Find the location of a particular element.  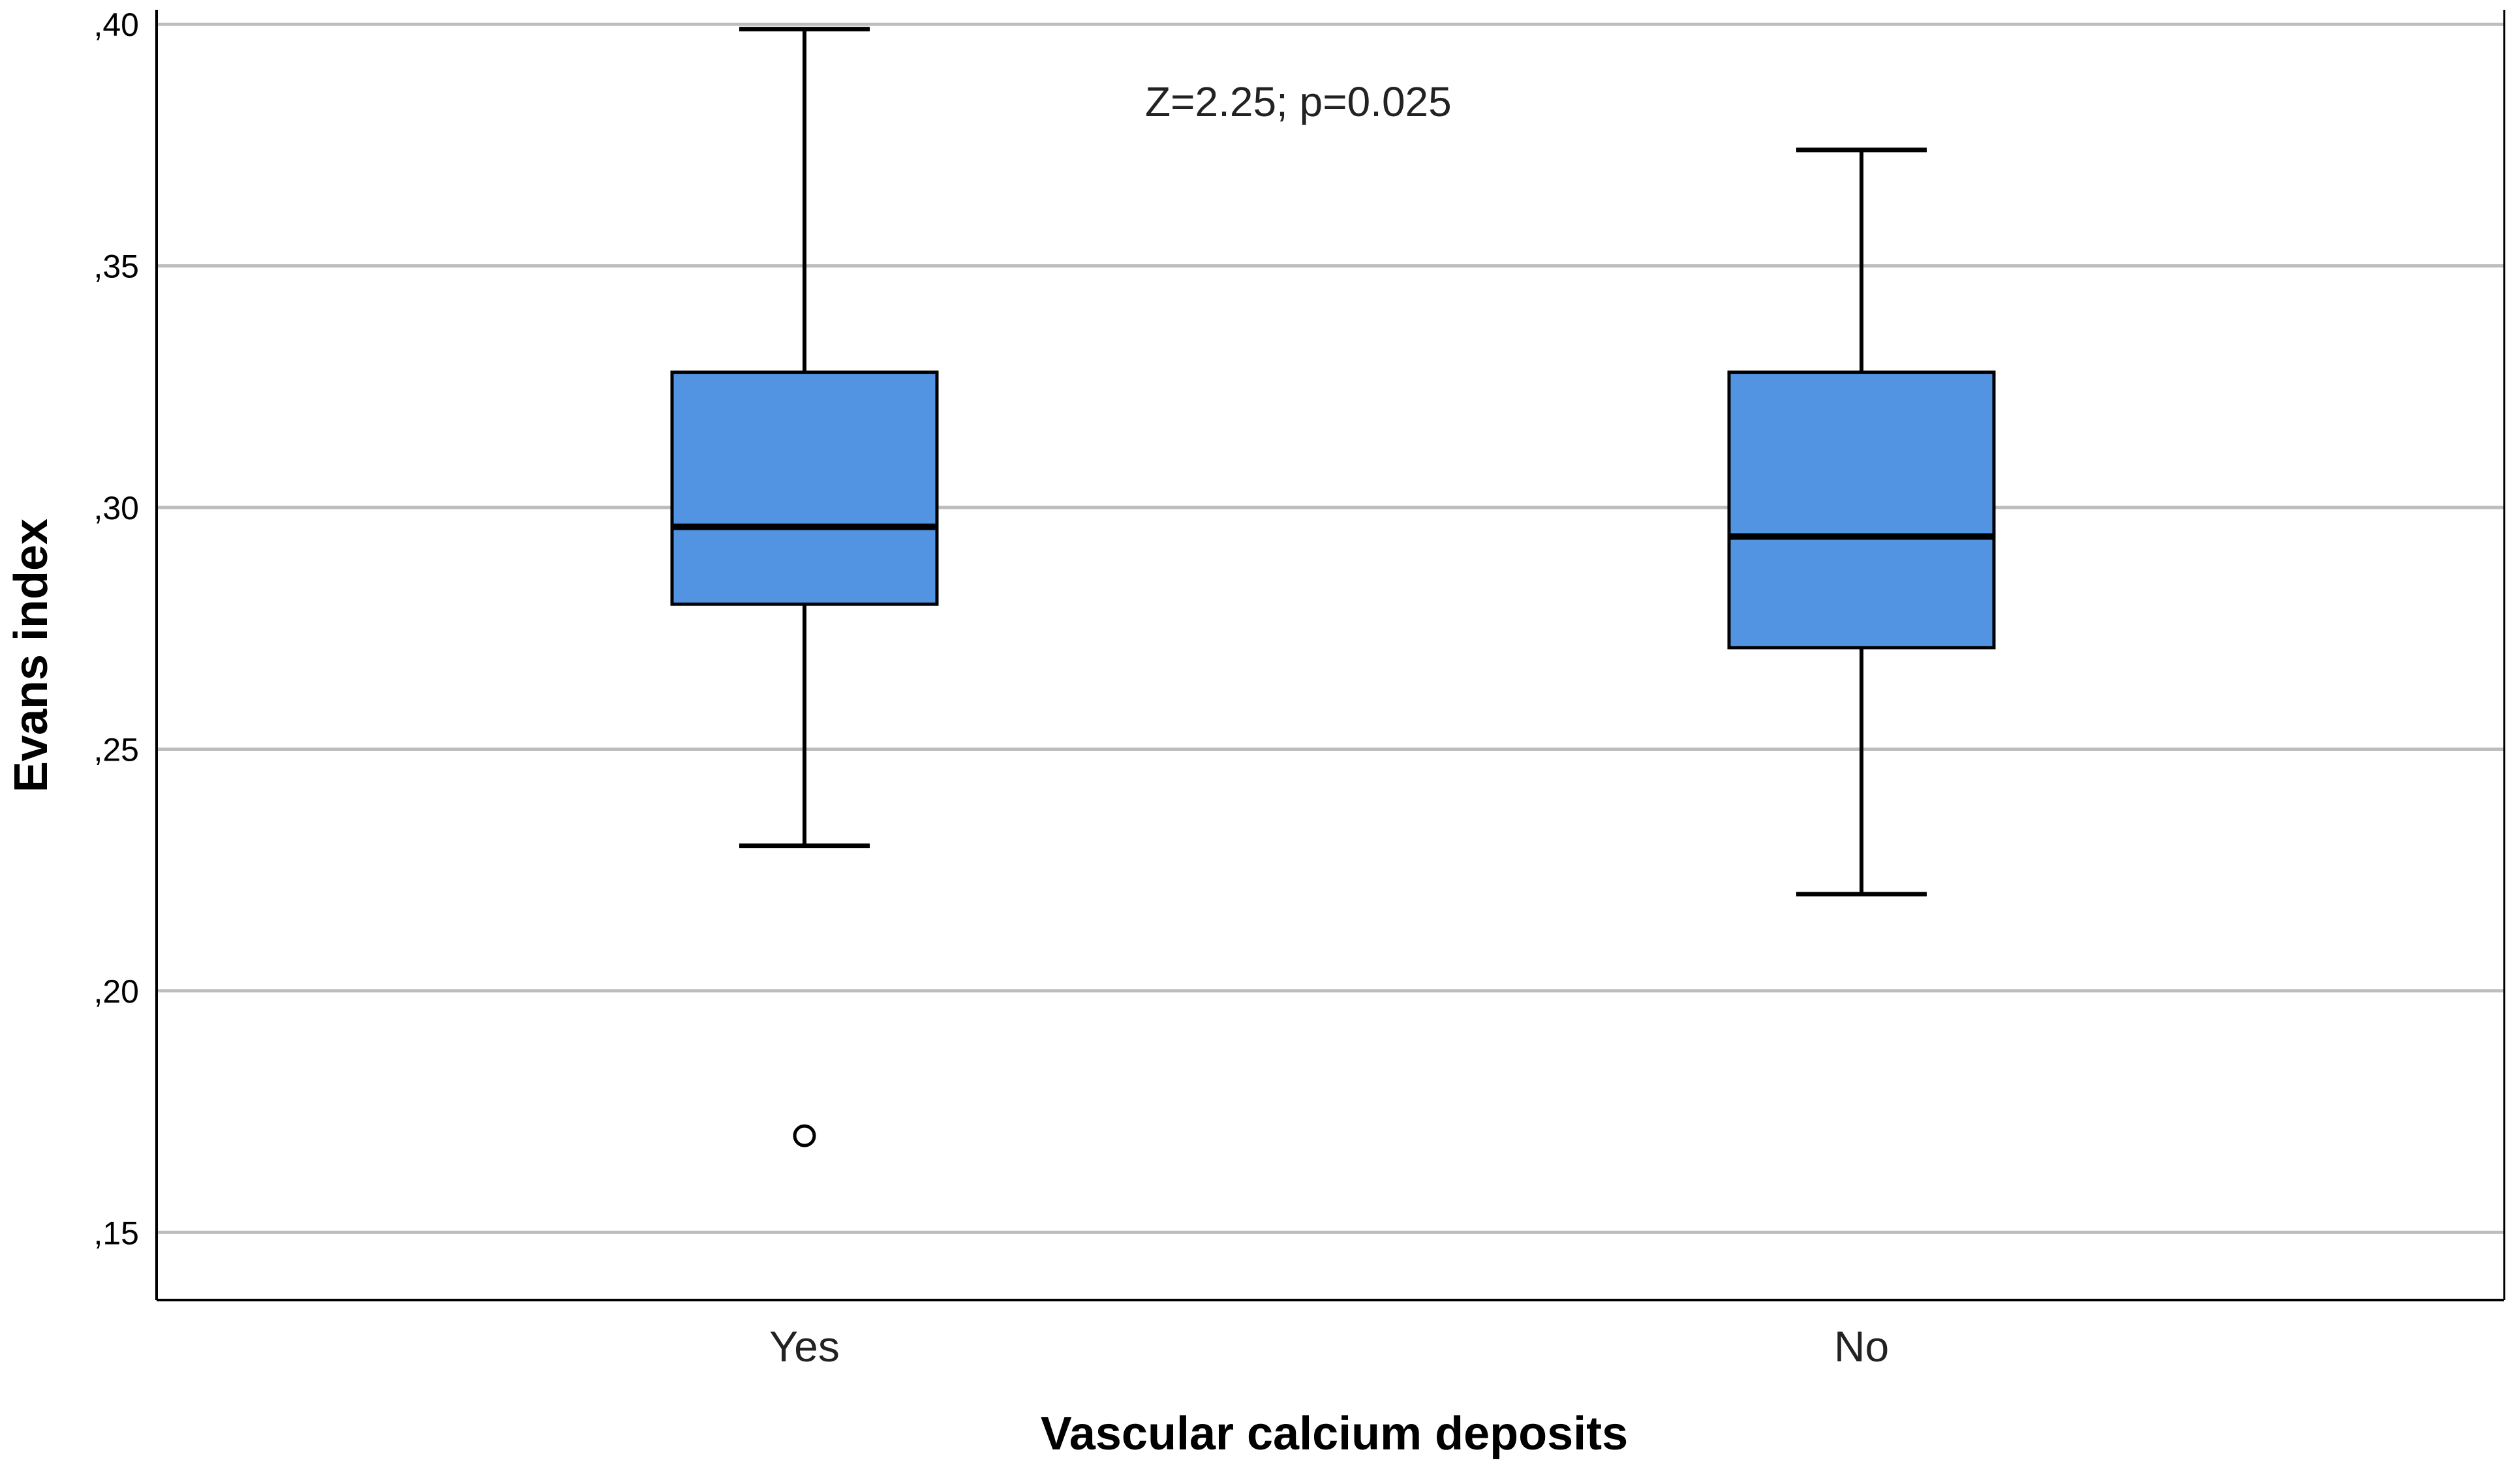

y-axis-label: Evans index is located at coordinates (31, 656).